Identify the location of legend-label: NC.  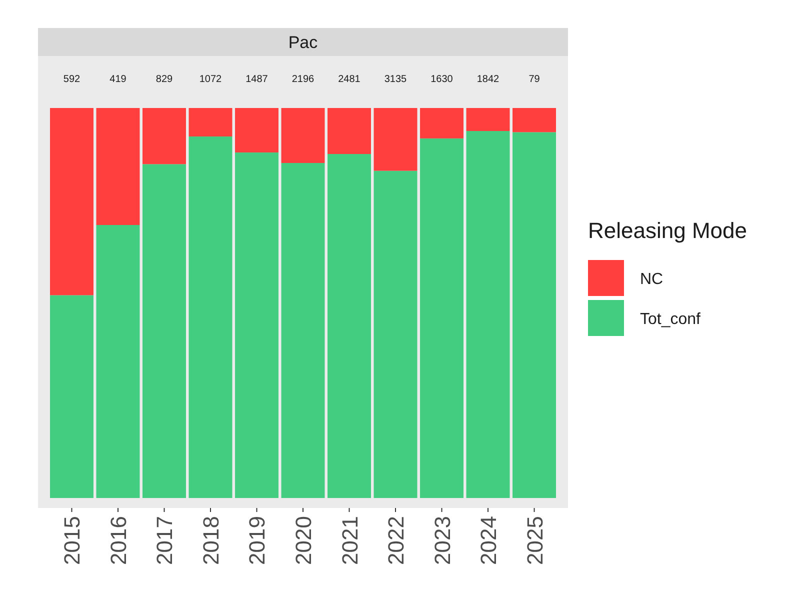
(652, 279).